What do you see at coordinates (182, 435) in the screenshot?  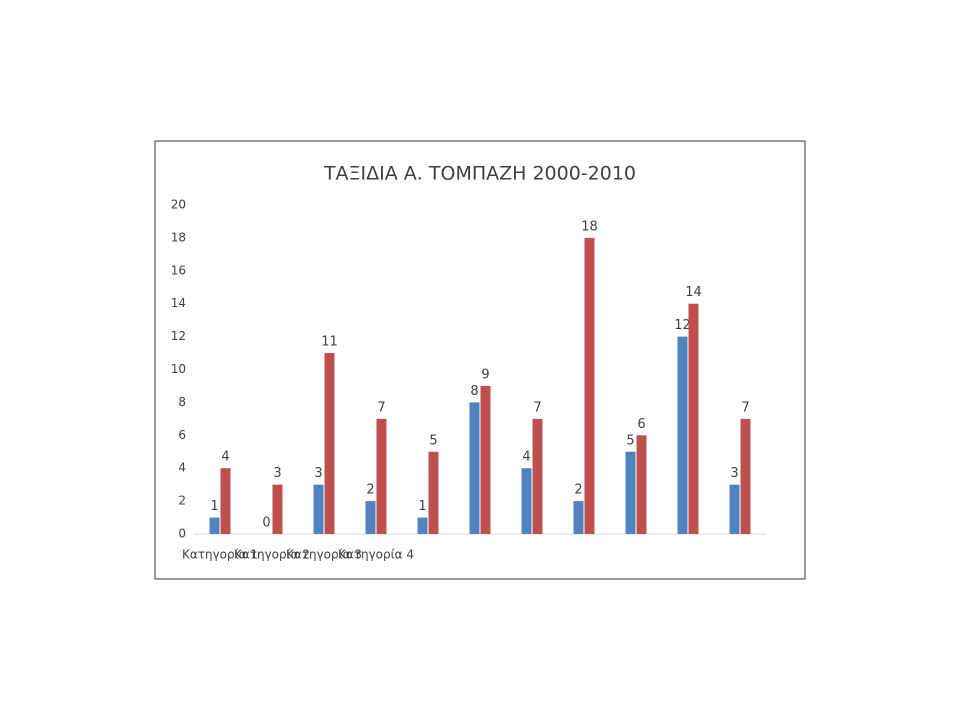 I see `y-tick-label: 6` at bounding box center [182, 435].